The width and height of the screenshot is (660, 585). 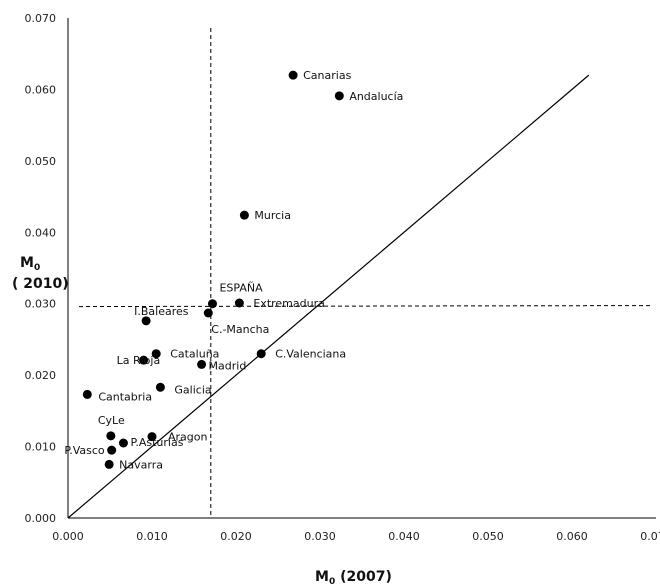 What do you see at coordinates (332, 581) in the screenshot?
I see `x-axis-title-sub: 0` at bounding box center [332, 581].